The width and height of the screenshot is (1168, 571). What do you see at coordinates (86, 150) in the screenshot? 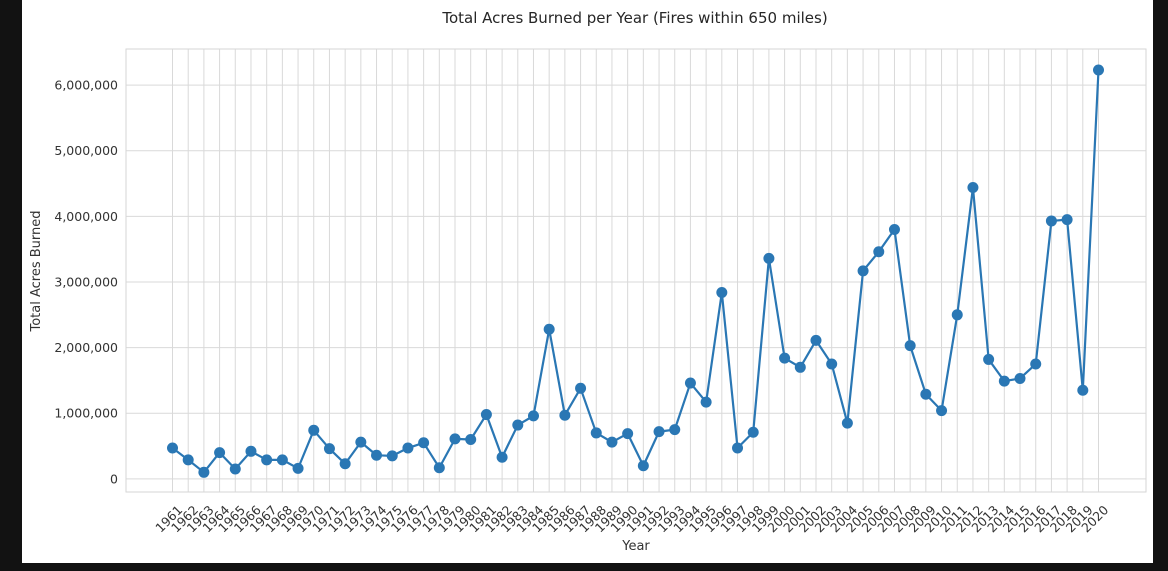
I see `y-tick-label: 5,000,000` at bounding box center [86, 150].